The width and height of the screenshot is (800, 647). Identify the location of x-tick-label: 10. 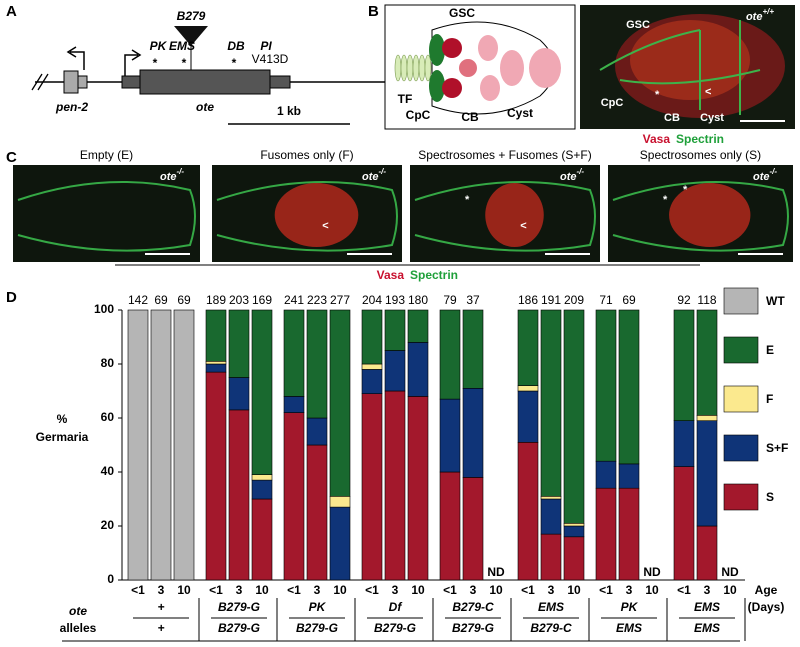
(184, 590).